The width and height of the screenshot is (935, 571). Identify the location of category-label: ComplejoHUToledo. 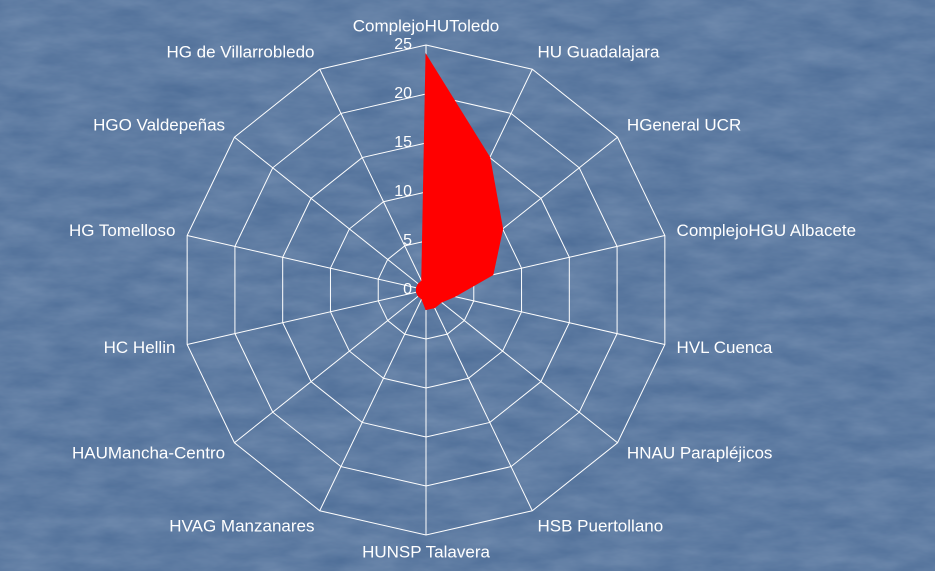
(426, 25).